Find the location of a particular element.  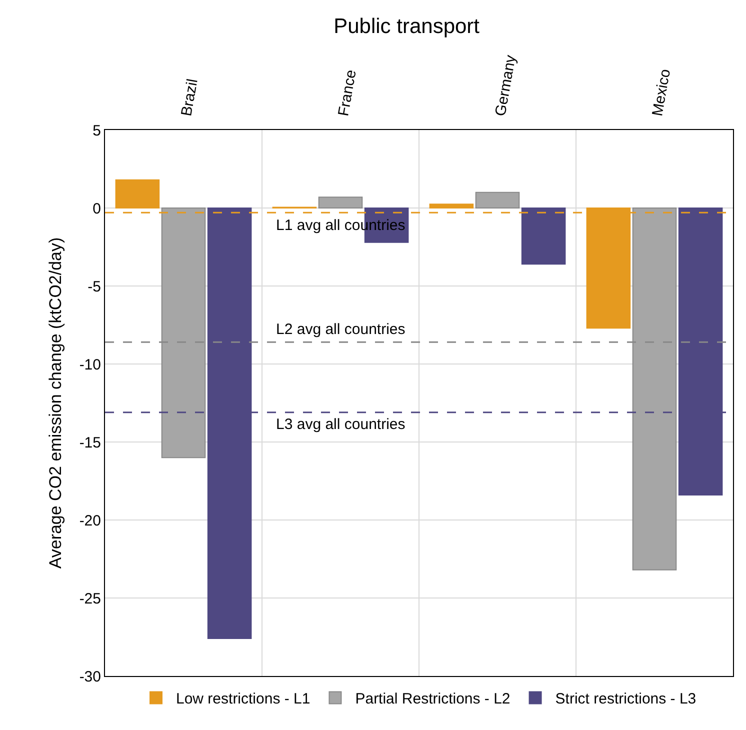

x-tick-label: Mexico is located at coordinates (661, 93).